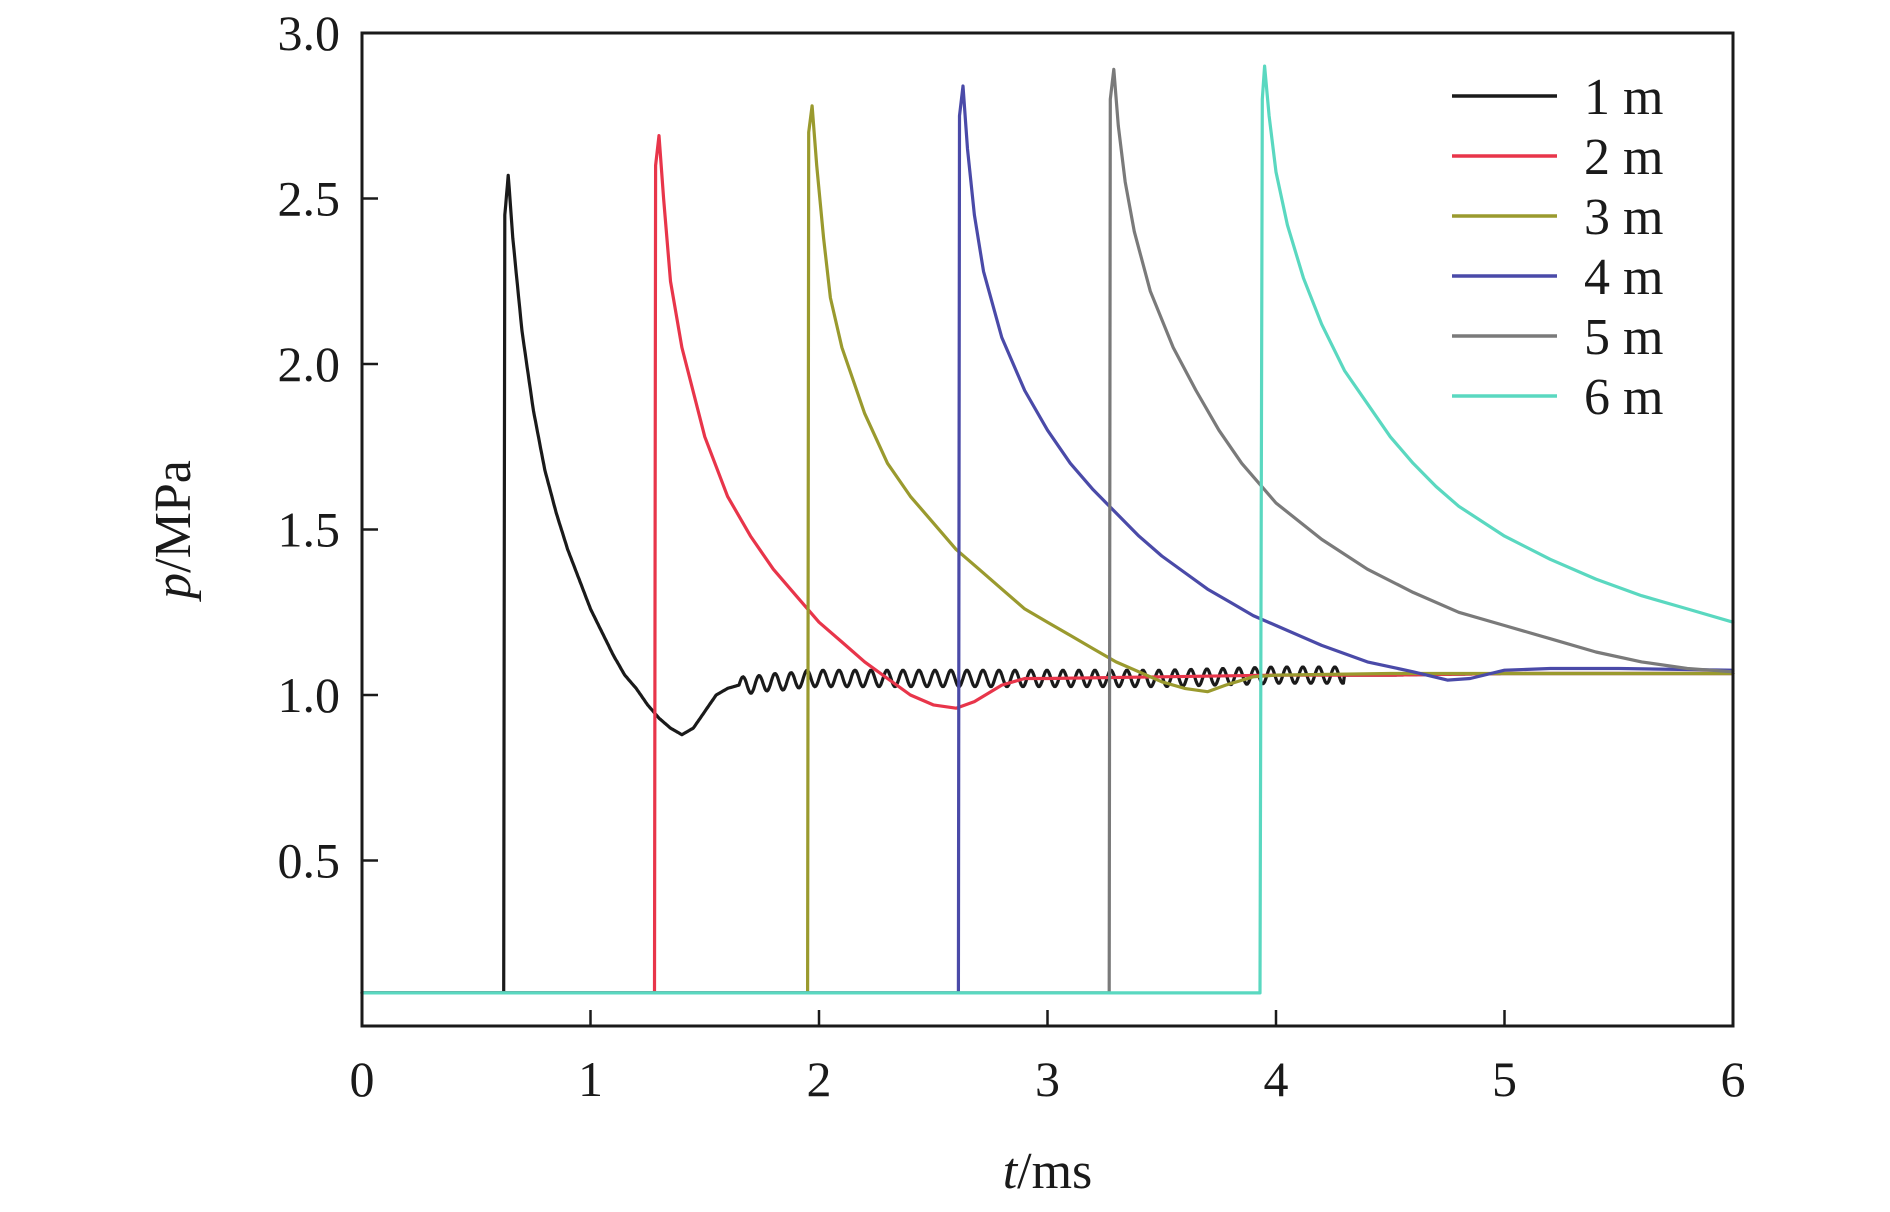  I want to click on x-tick-label: 3, so click(1047, 1079).